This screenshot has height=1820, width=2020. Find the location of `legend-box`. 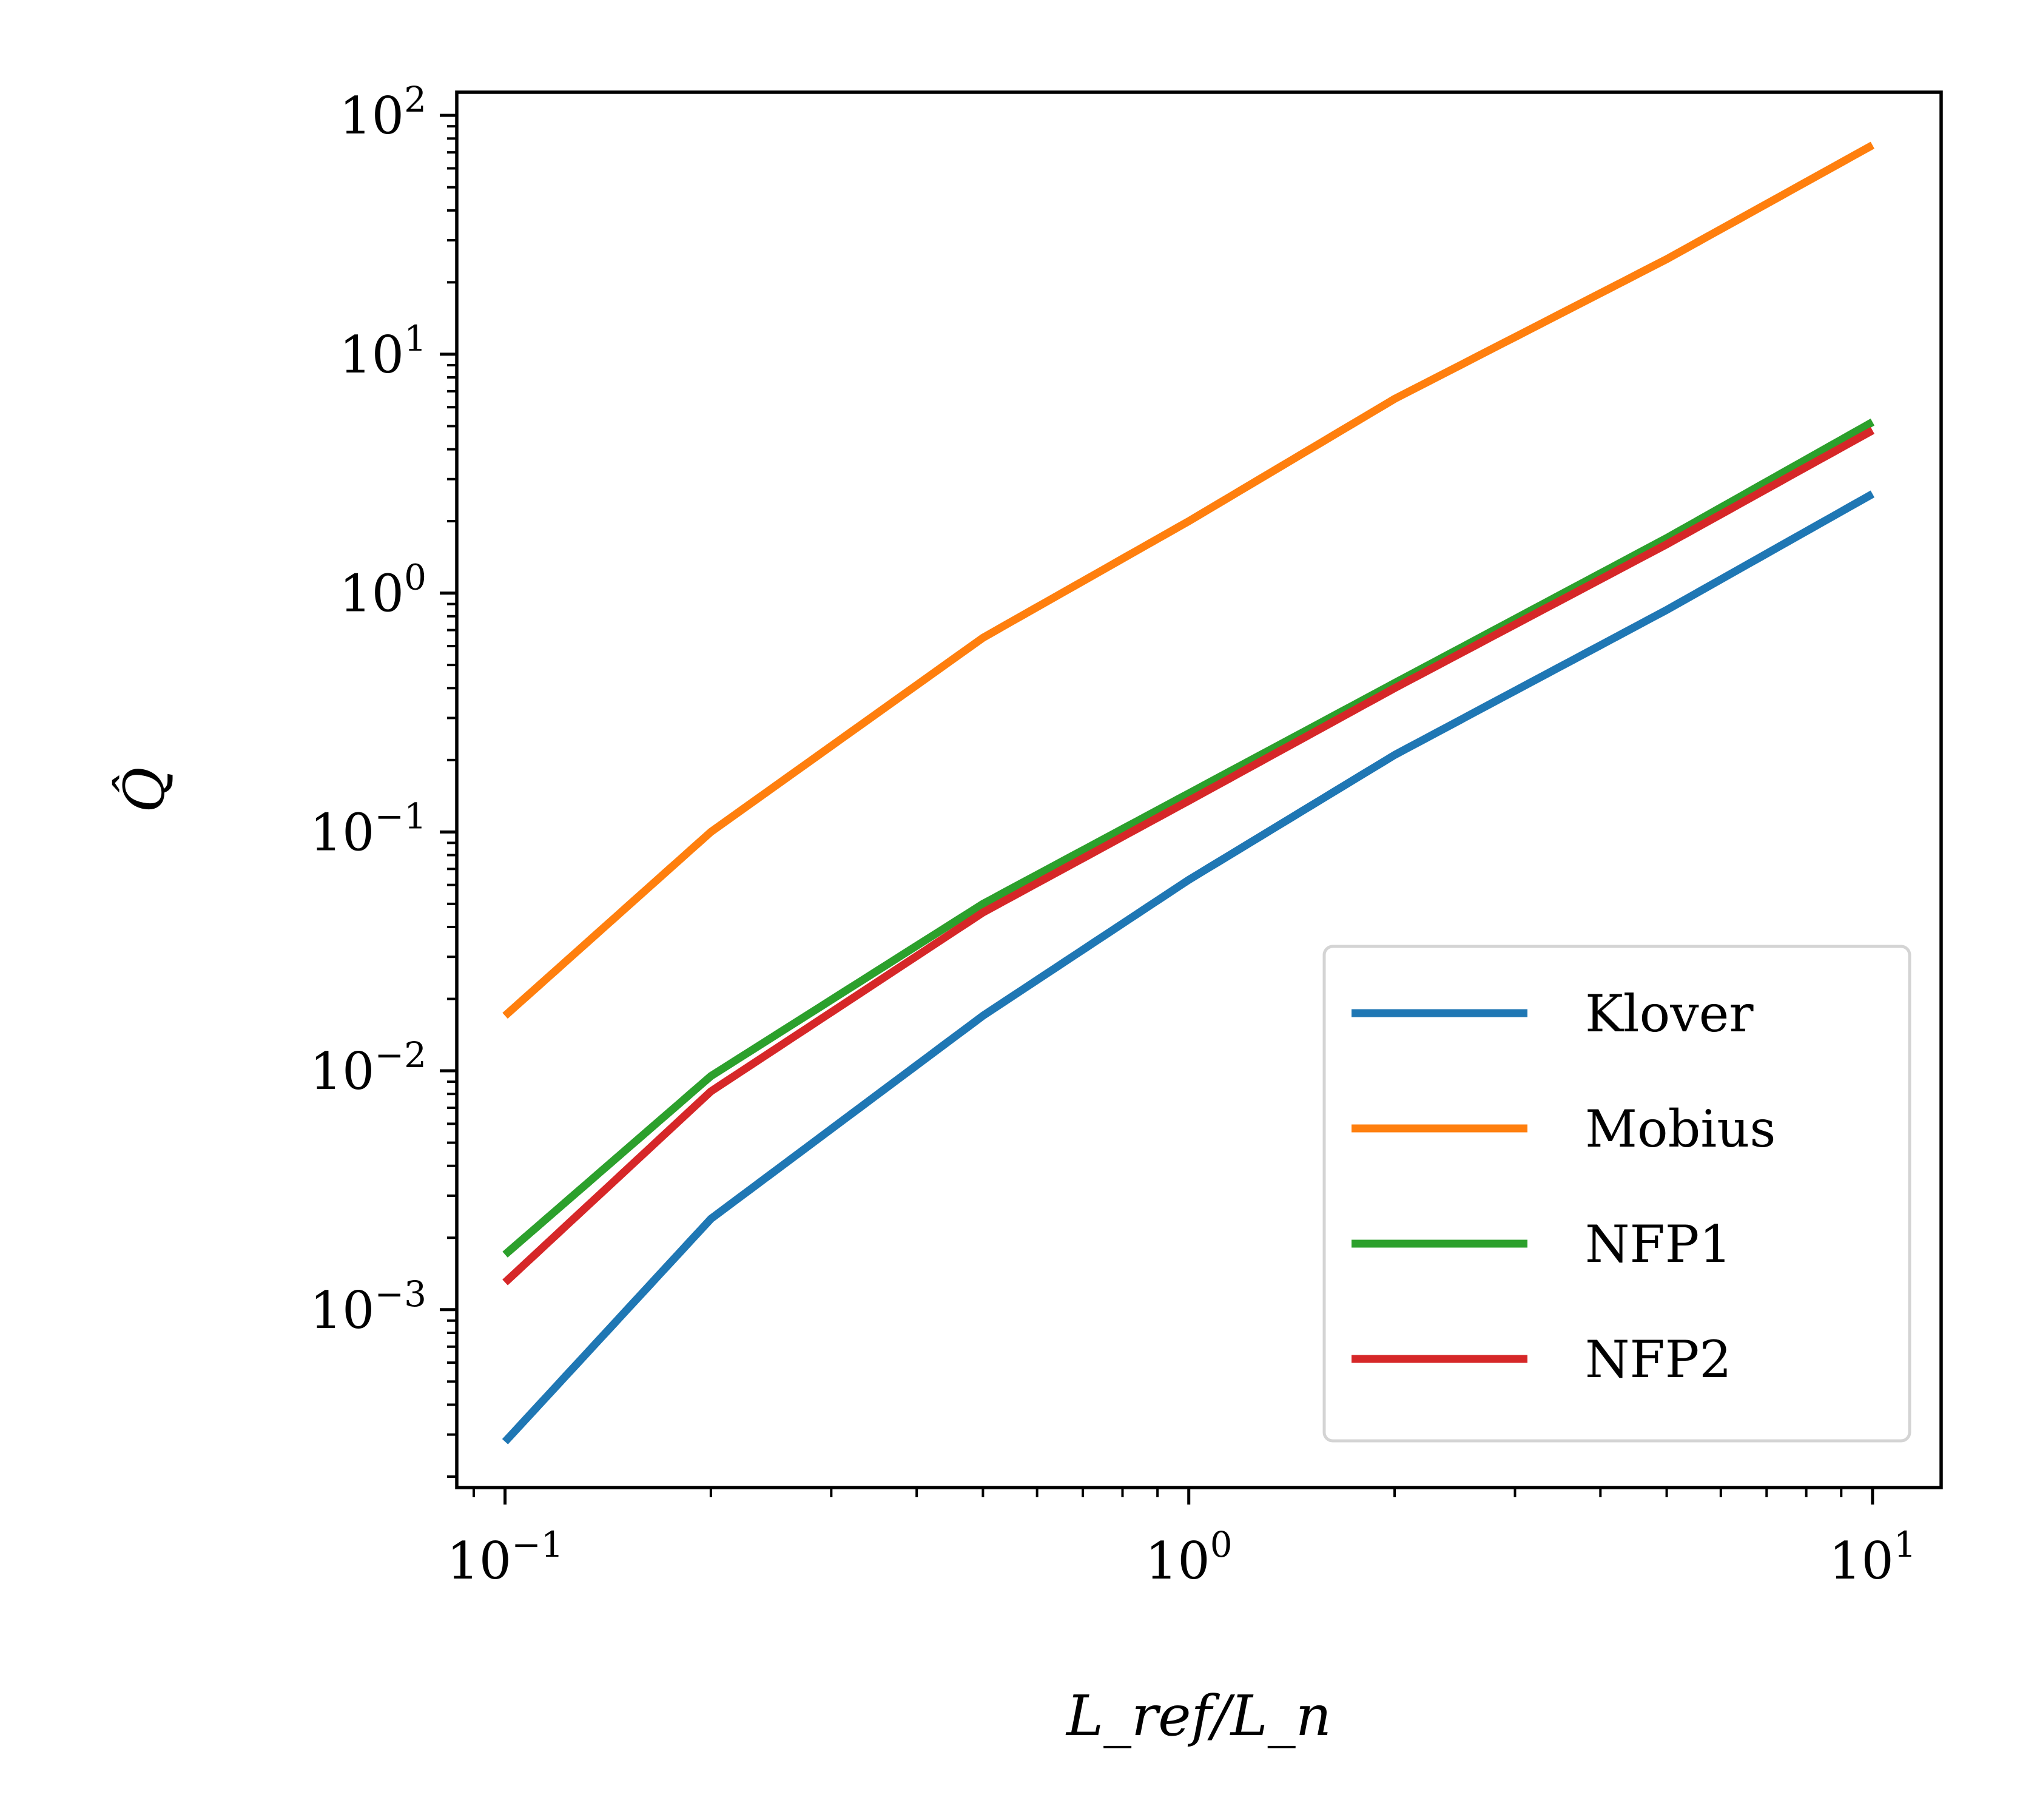

legend-box is located at coordinates (1616, 1194).